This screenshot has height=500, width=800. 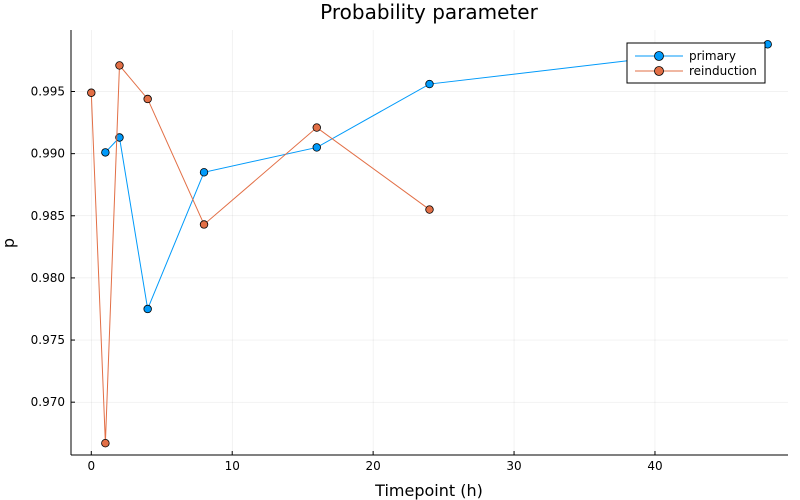 I want to click on x-tick-label: 30, so click(x=513, y=466).